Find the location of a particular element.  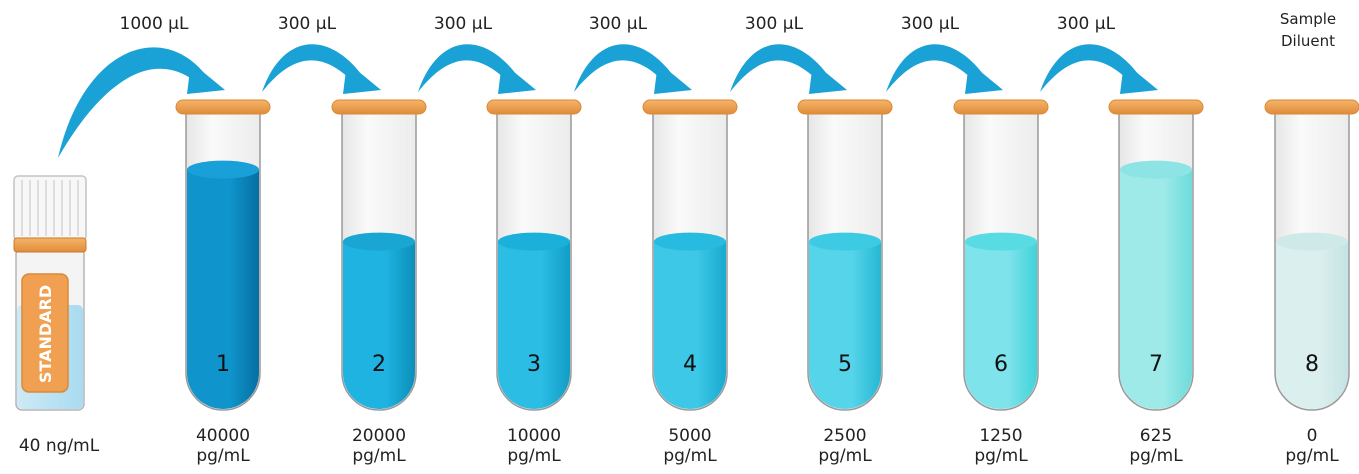

transfer-volume-6: 300 µL is located at coordinates (930, 24).